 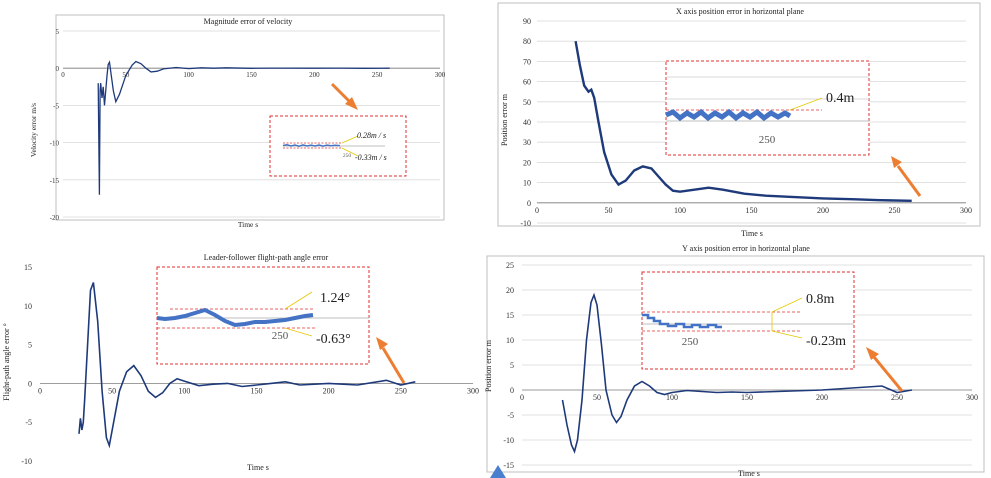 What do you see at coordinates (748, 320) in the screenshot?
I see `inset-box` at bounding box center [748, 320].